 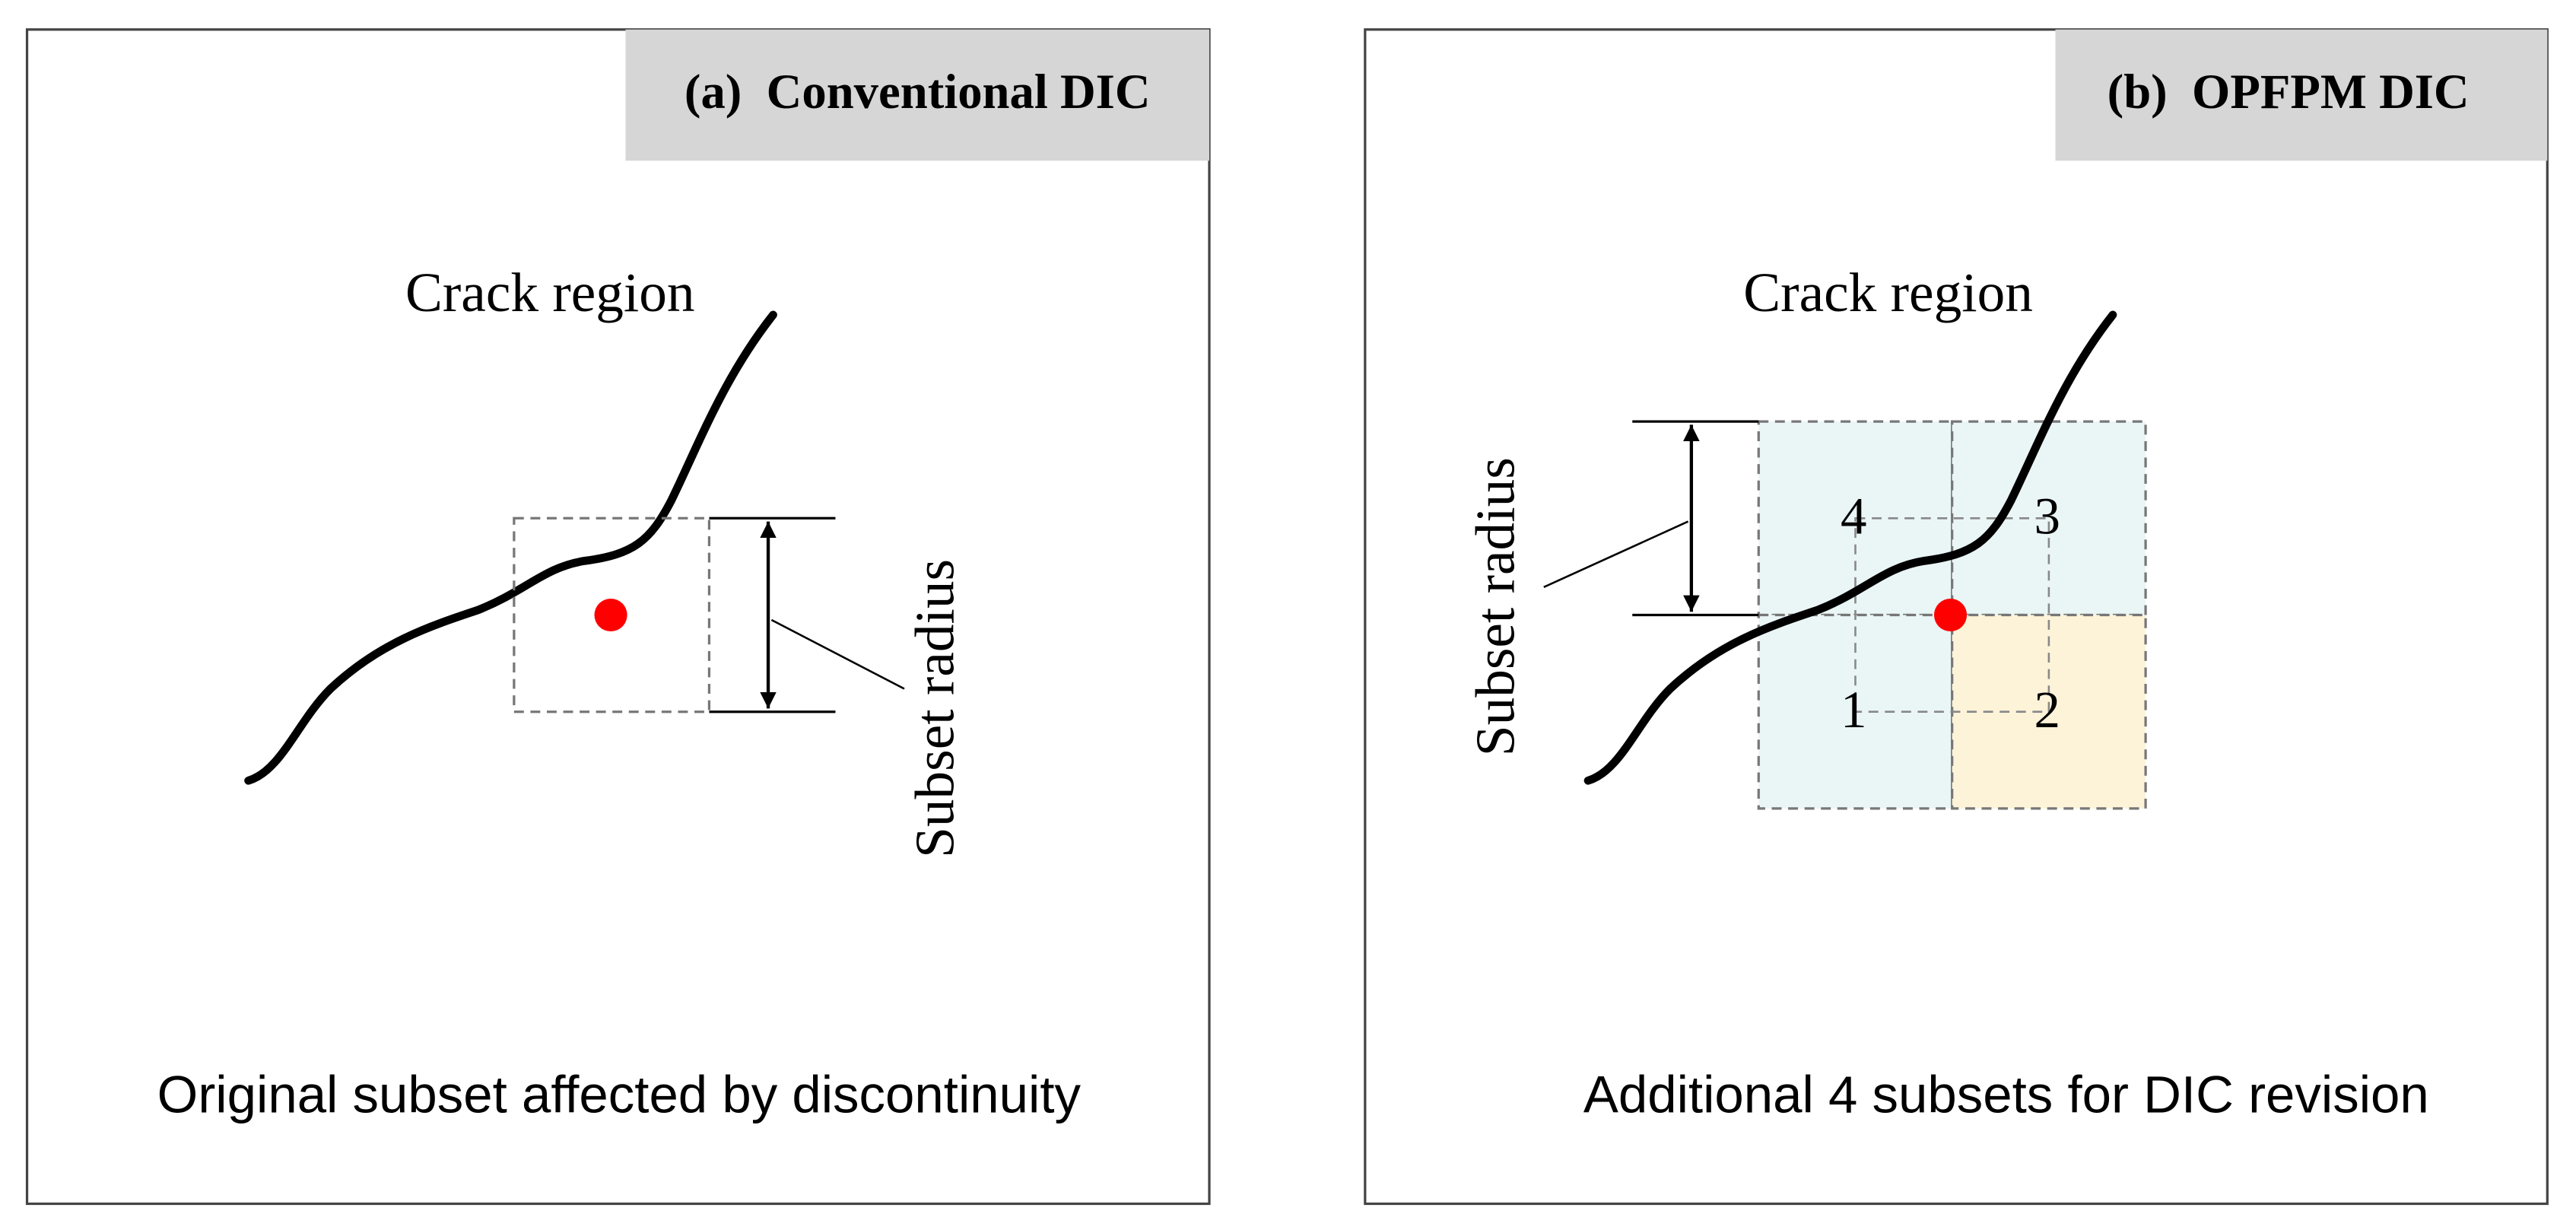 I want to click on caption: Additional 4 subsets for DIC revision, so click(x=2006, y=1095).